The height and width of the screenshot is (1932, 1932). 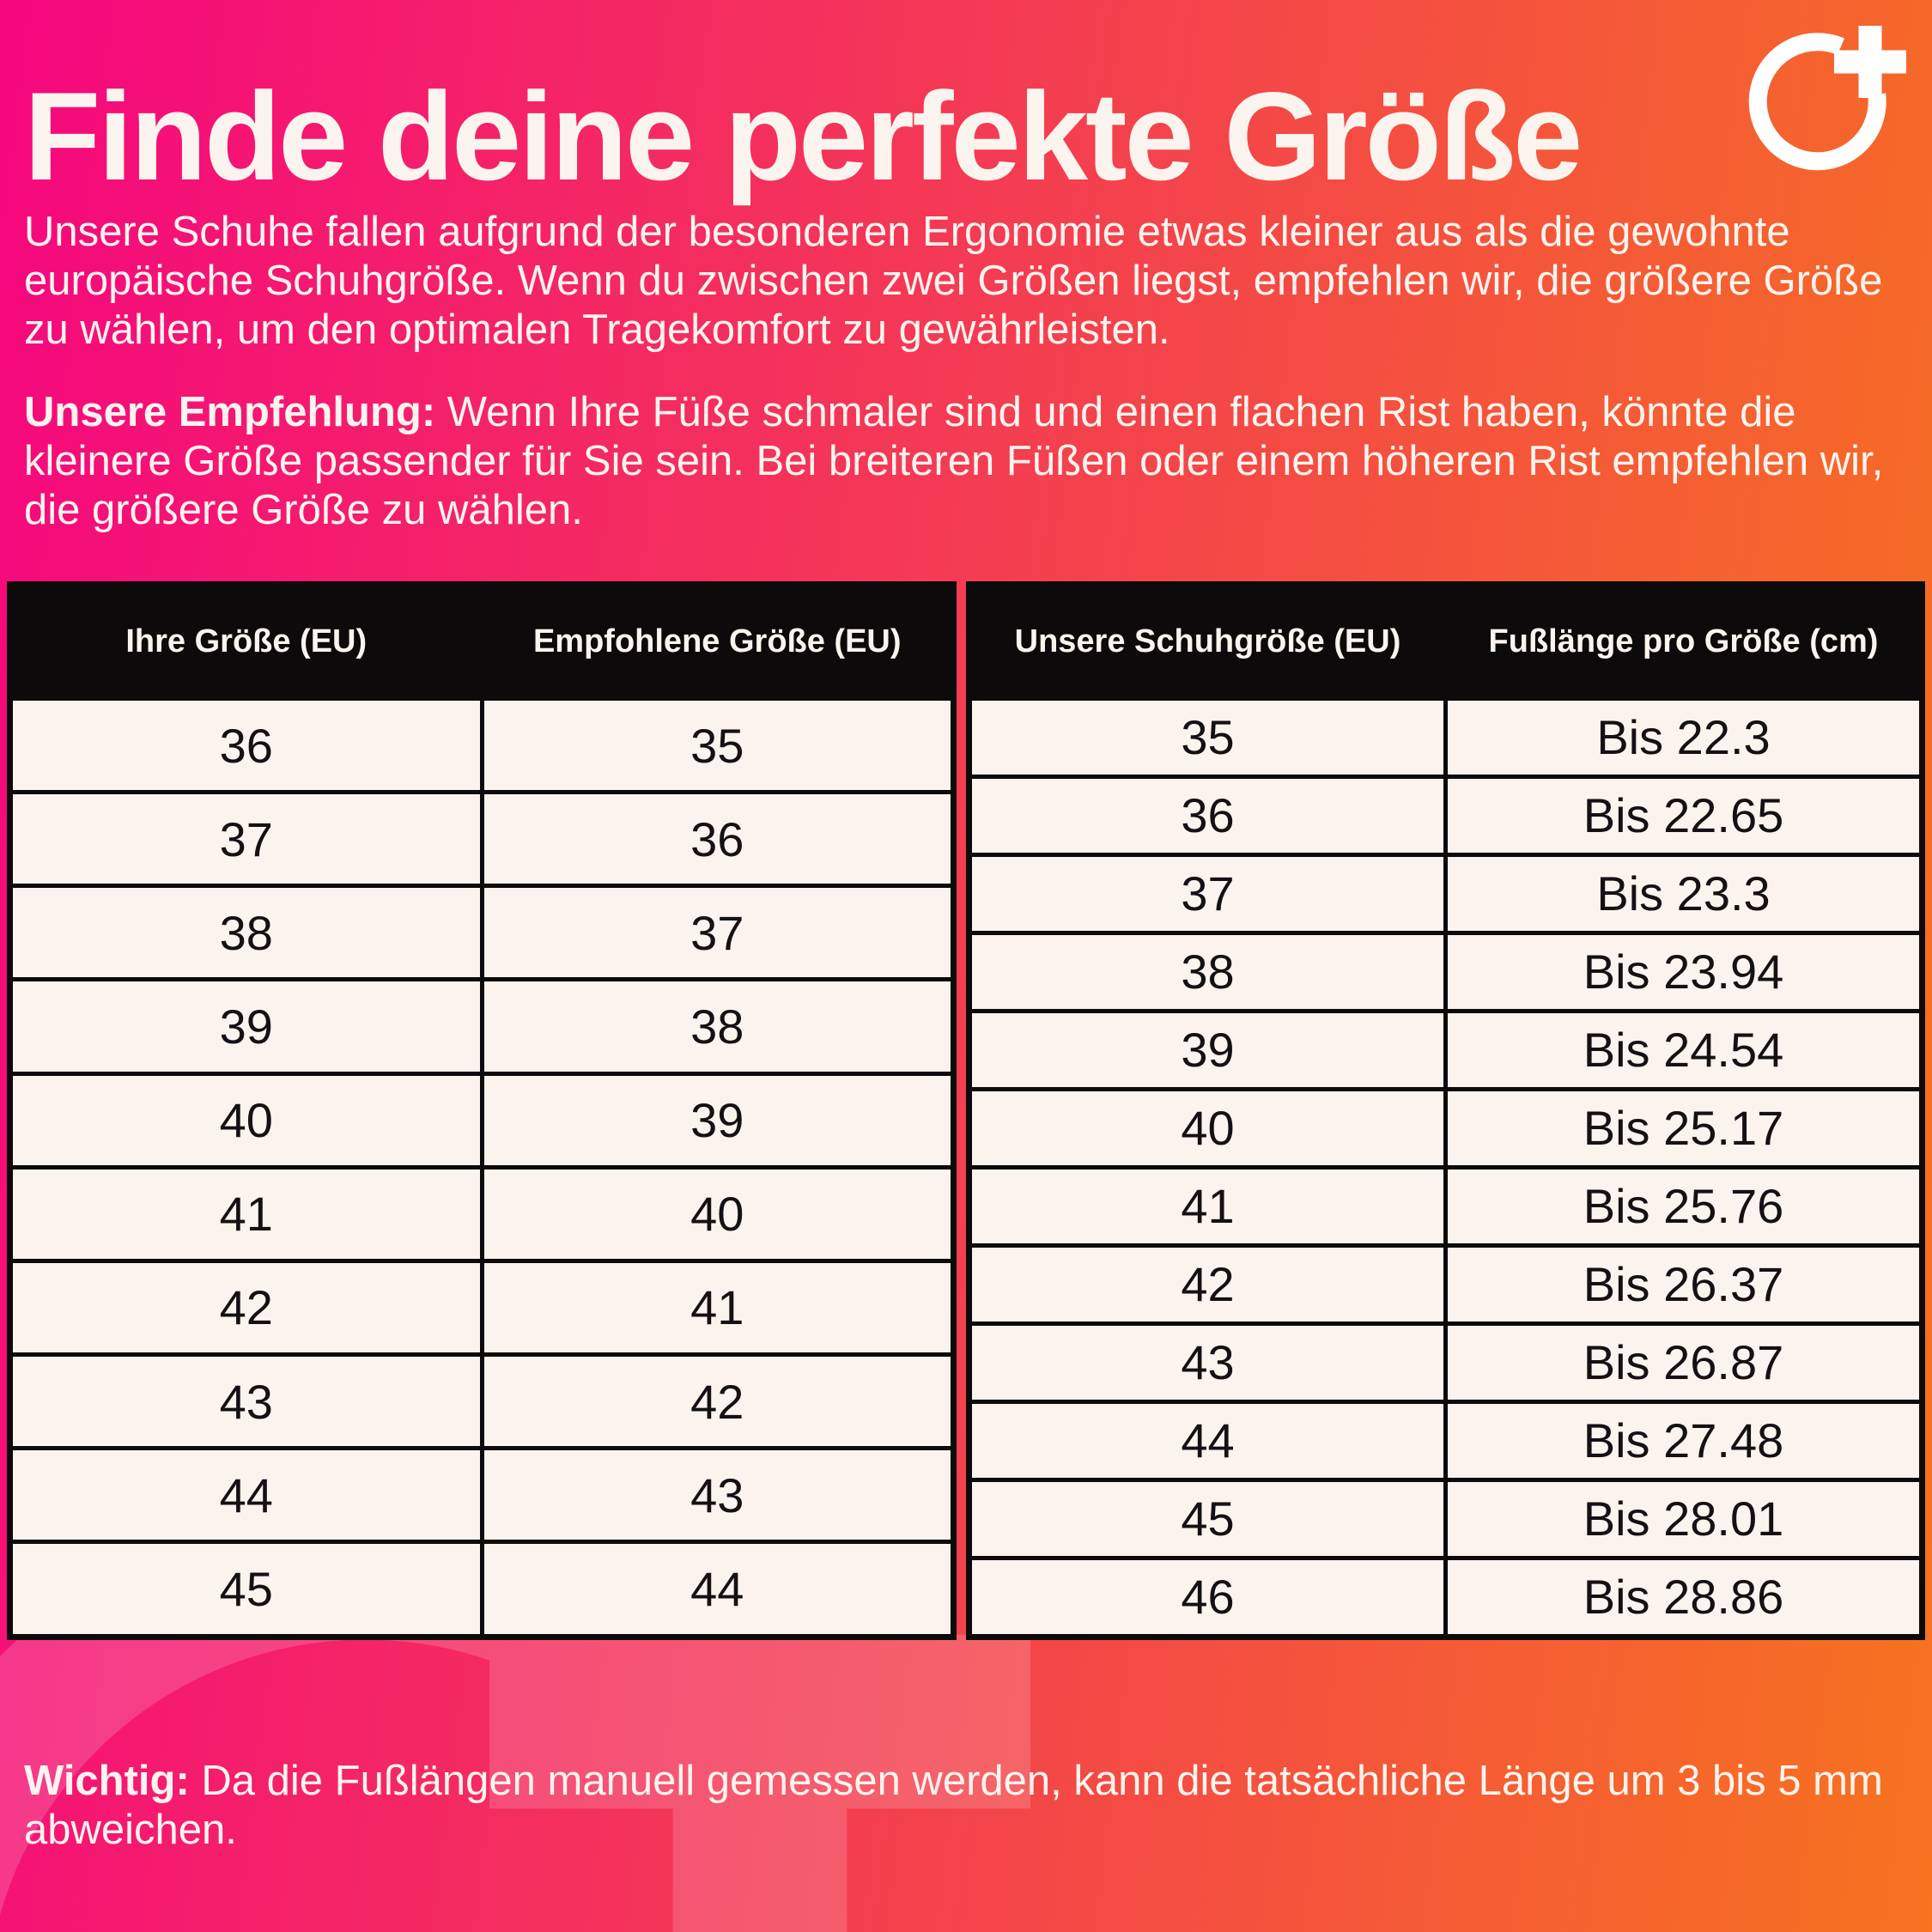 I want to click on column-header-our-shoe-size: Unsere Schuhgröße (EU), so click(x=1207, y=641).